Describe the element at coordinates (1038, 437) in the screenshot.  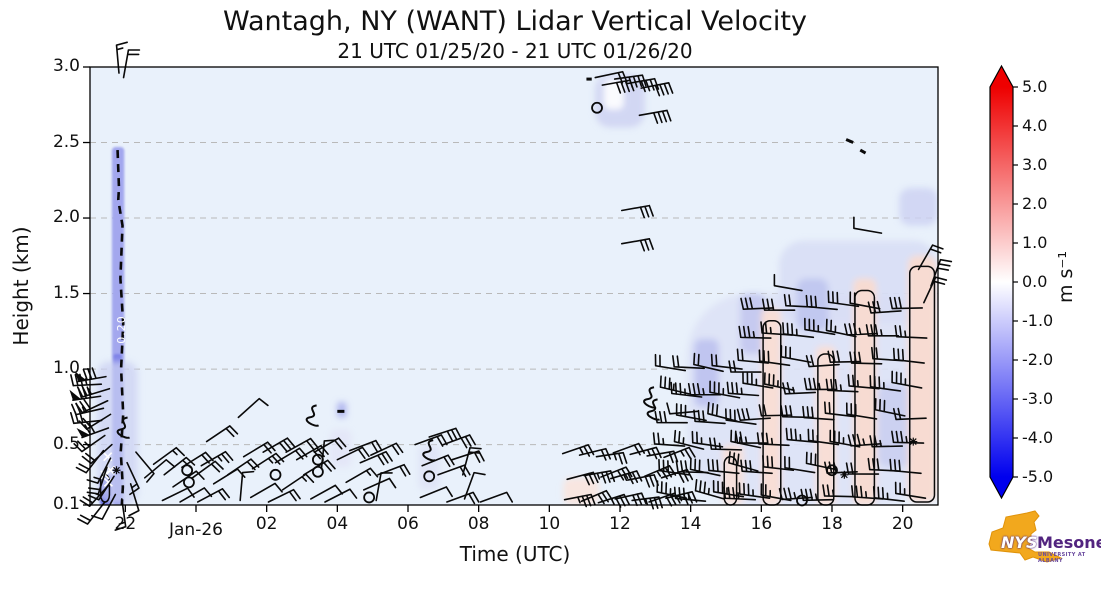
I see `colorbar-tick-label: -4.0` at that location.